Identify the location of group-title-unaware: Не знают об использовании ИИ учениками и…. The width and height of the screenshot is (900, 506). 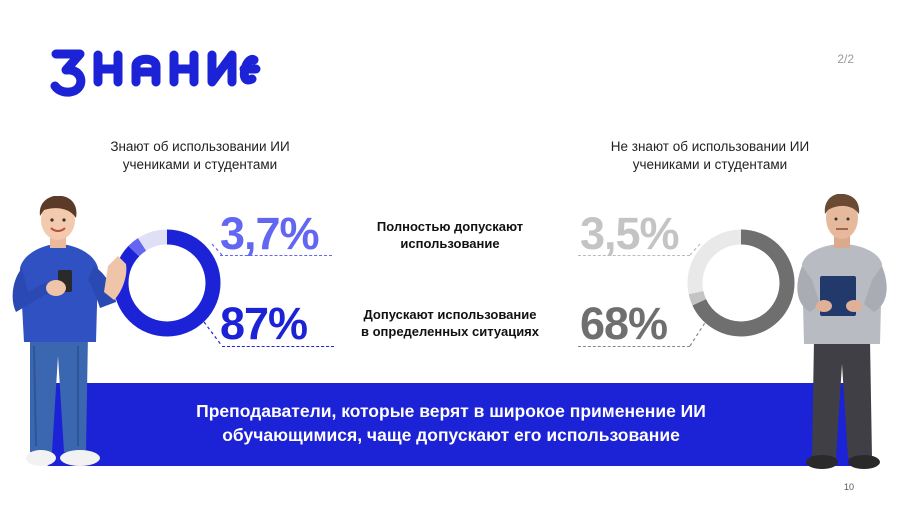
(710, 156).